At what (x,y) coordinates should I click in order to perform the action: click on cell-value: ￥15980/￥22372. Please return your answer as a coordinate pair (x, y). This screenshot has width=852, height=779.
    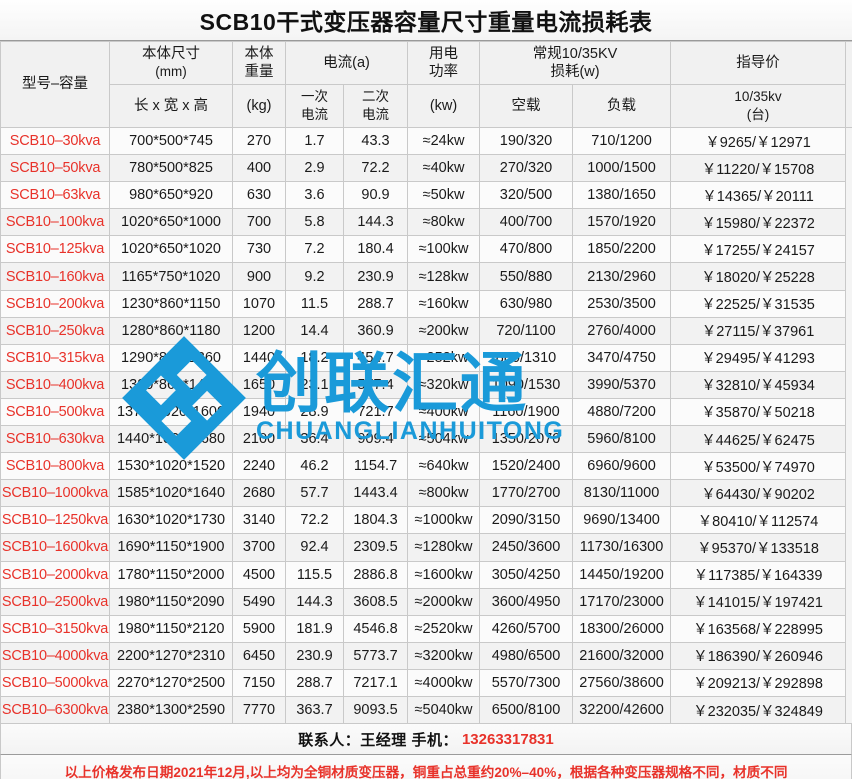
    Looking at the image, I should click on (758, 222).